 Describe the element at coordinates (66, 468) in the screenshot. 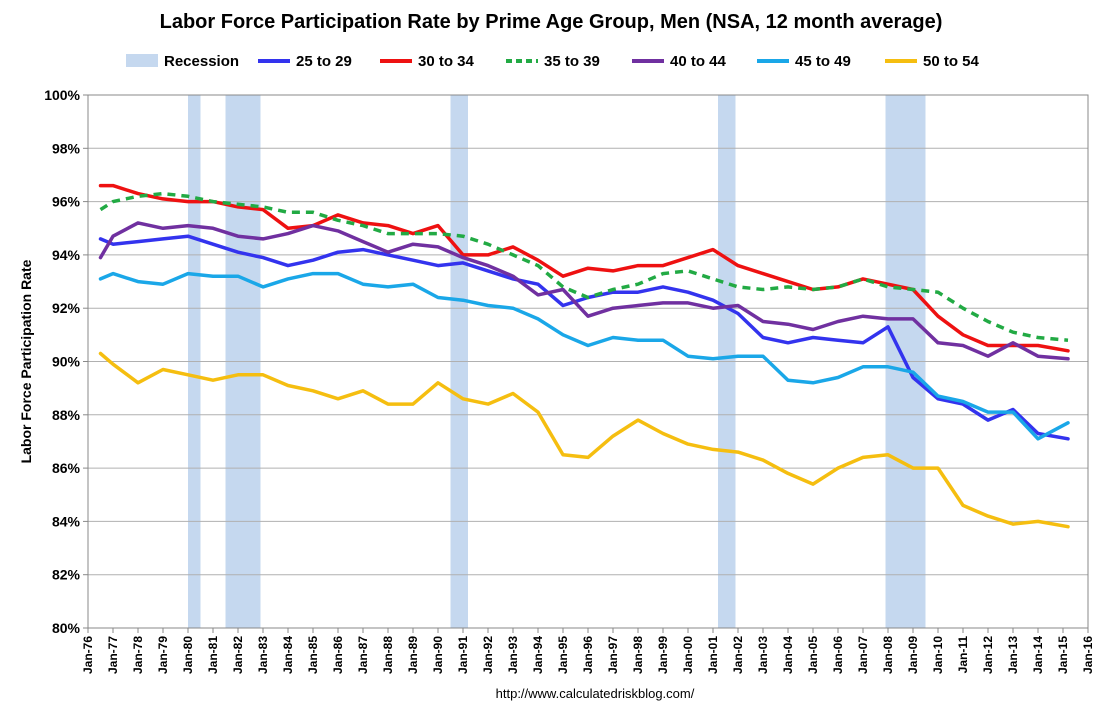

I see `y-tick-label: 86%` at that location.